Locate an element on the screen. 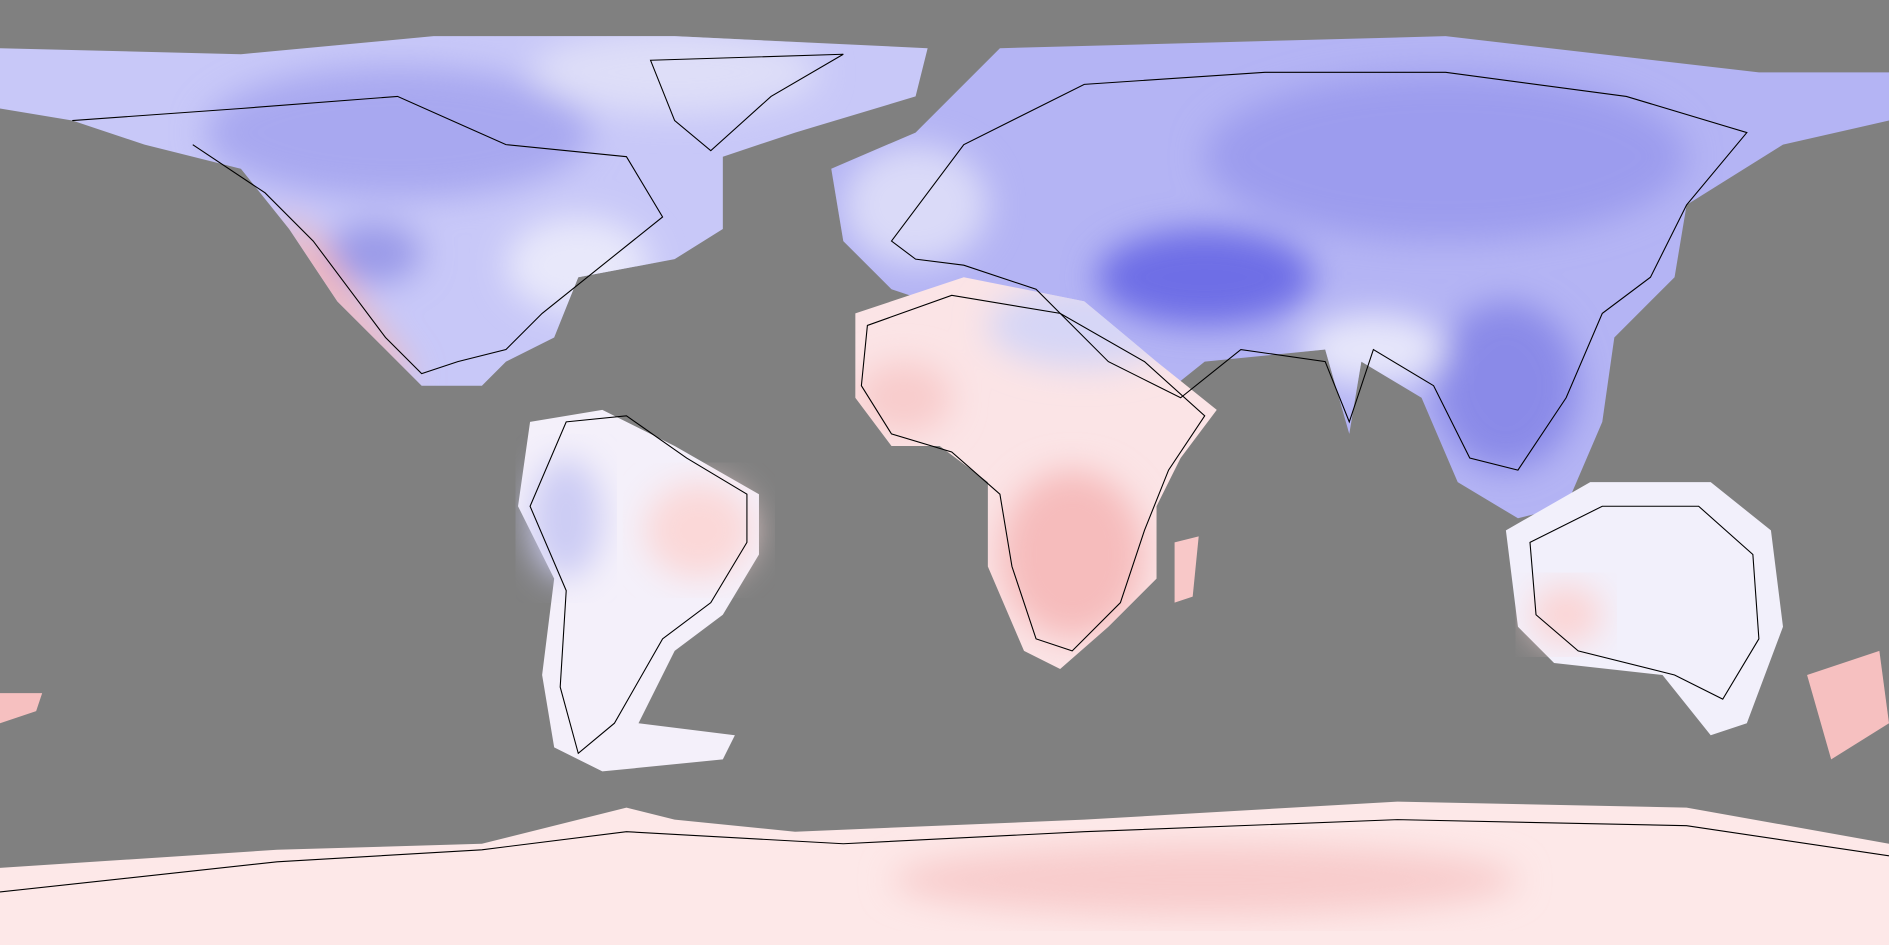  warm-patch is located at coordinates (21, 708).